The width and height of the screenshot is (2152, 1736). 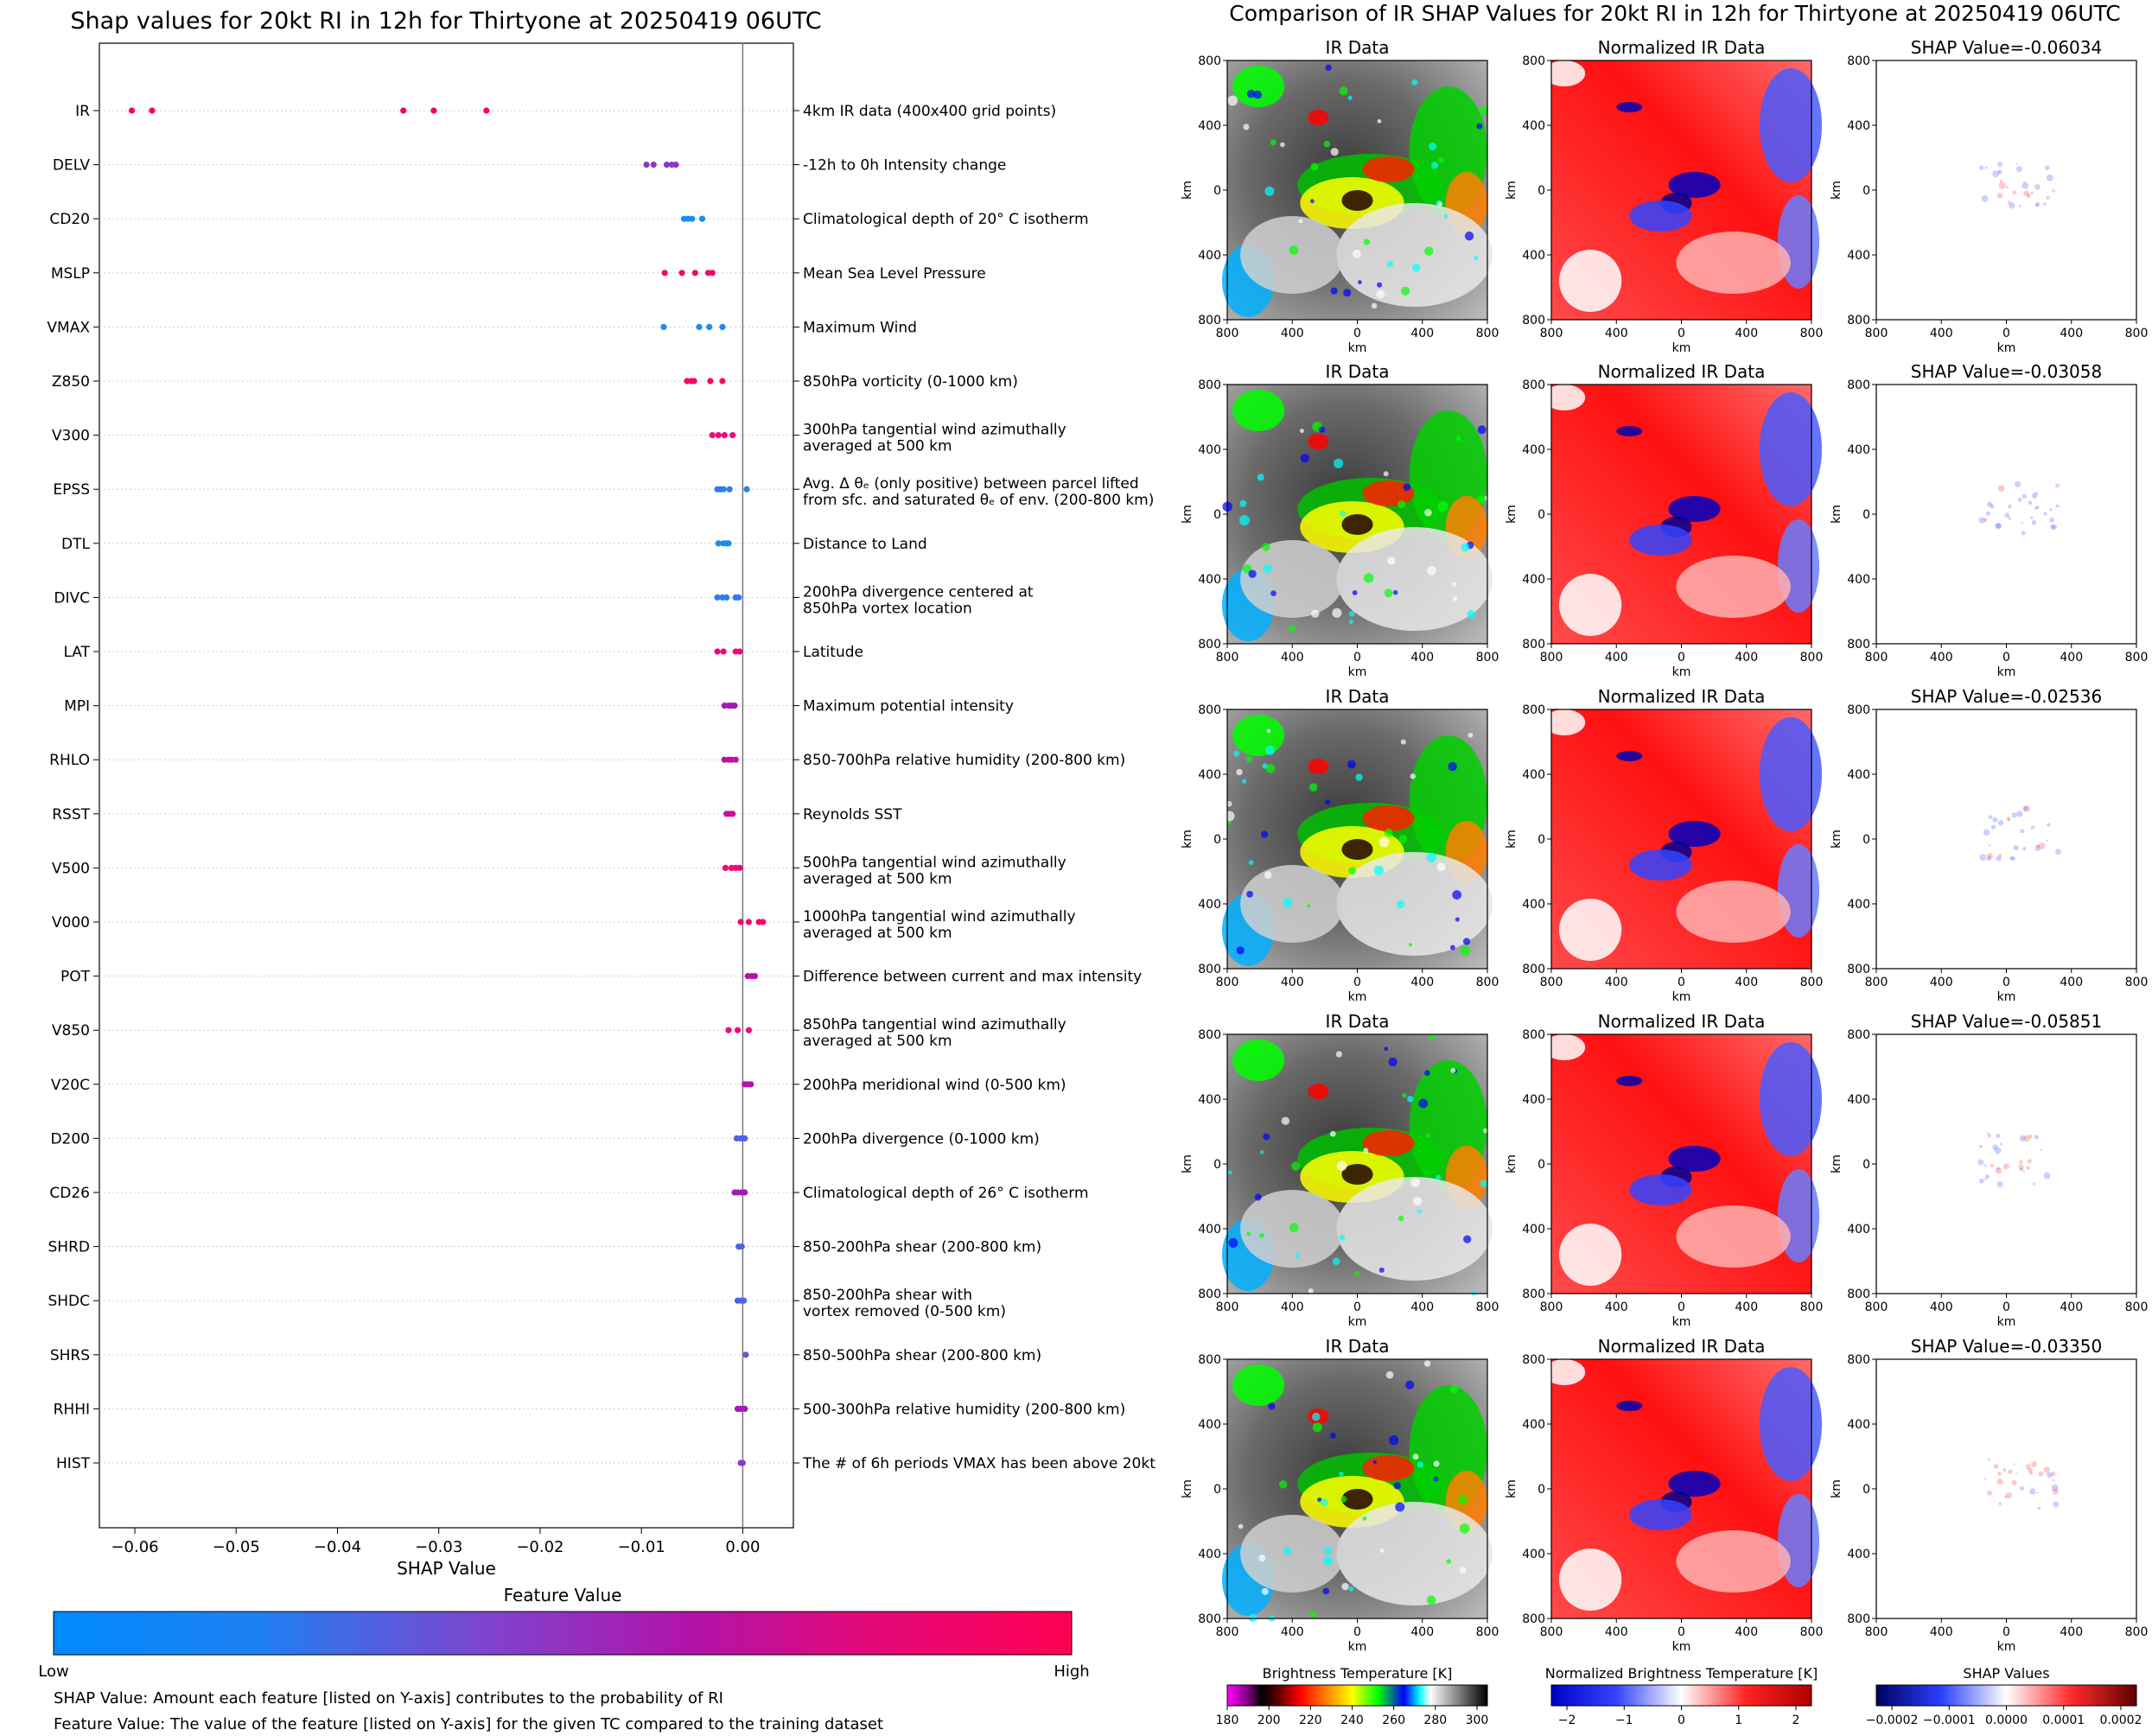 I want to click on panel-title: Normalized IR Data, so click(x=1682, y=47).